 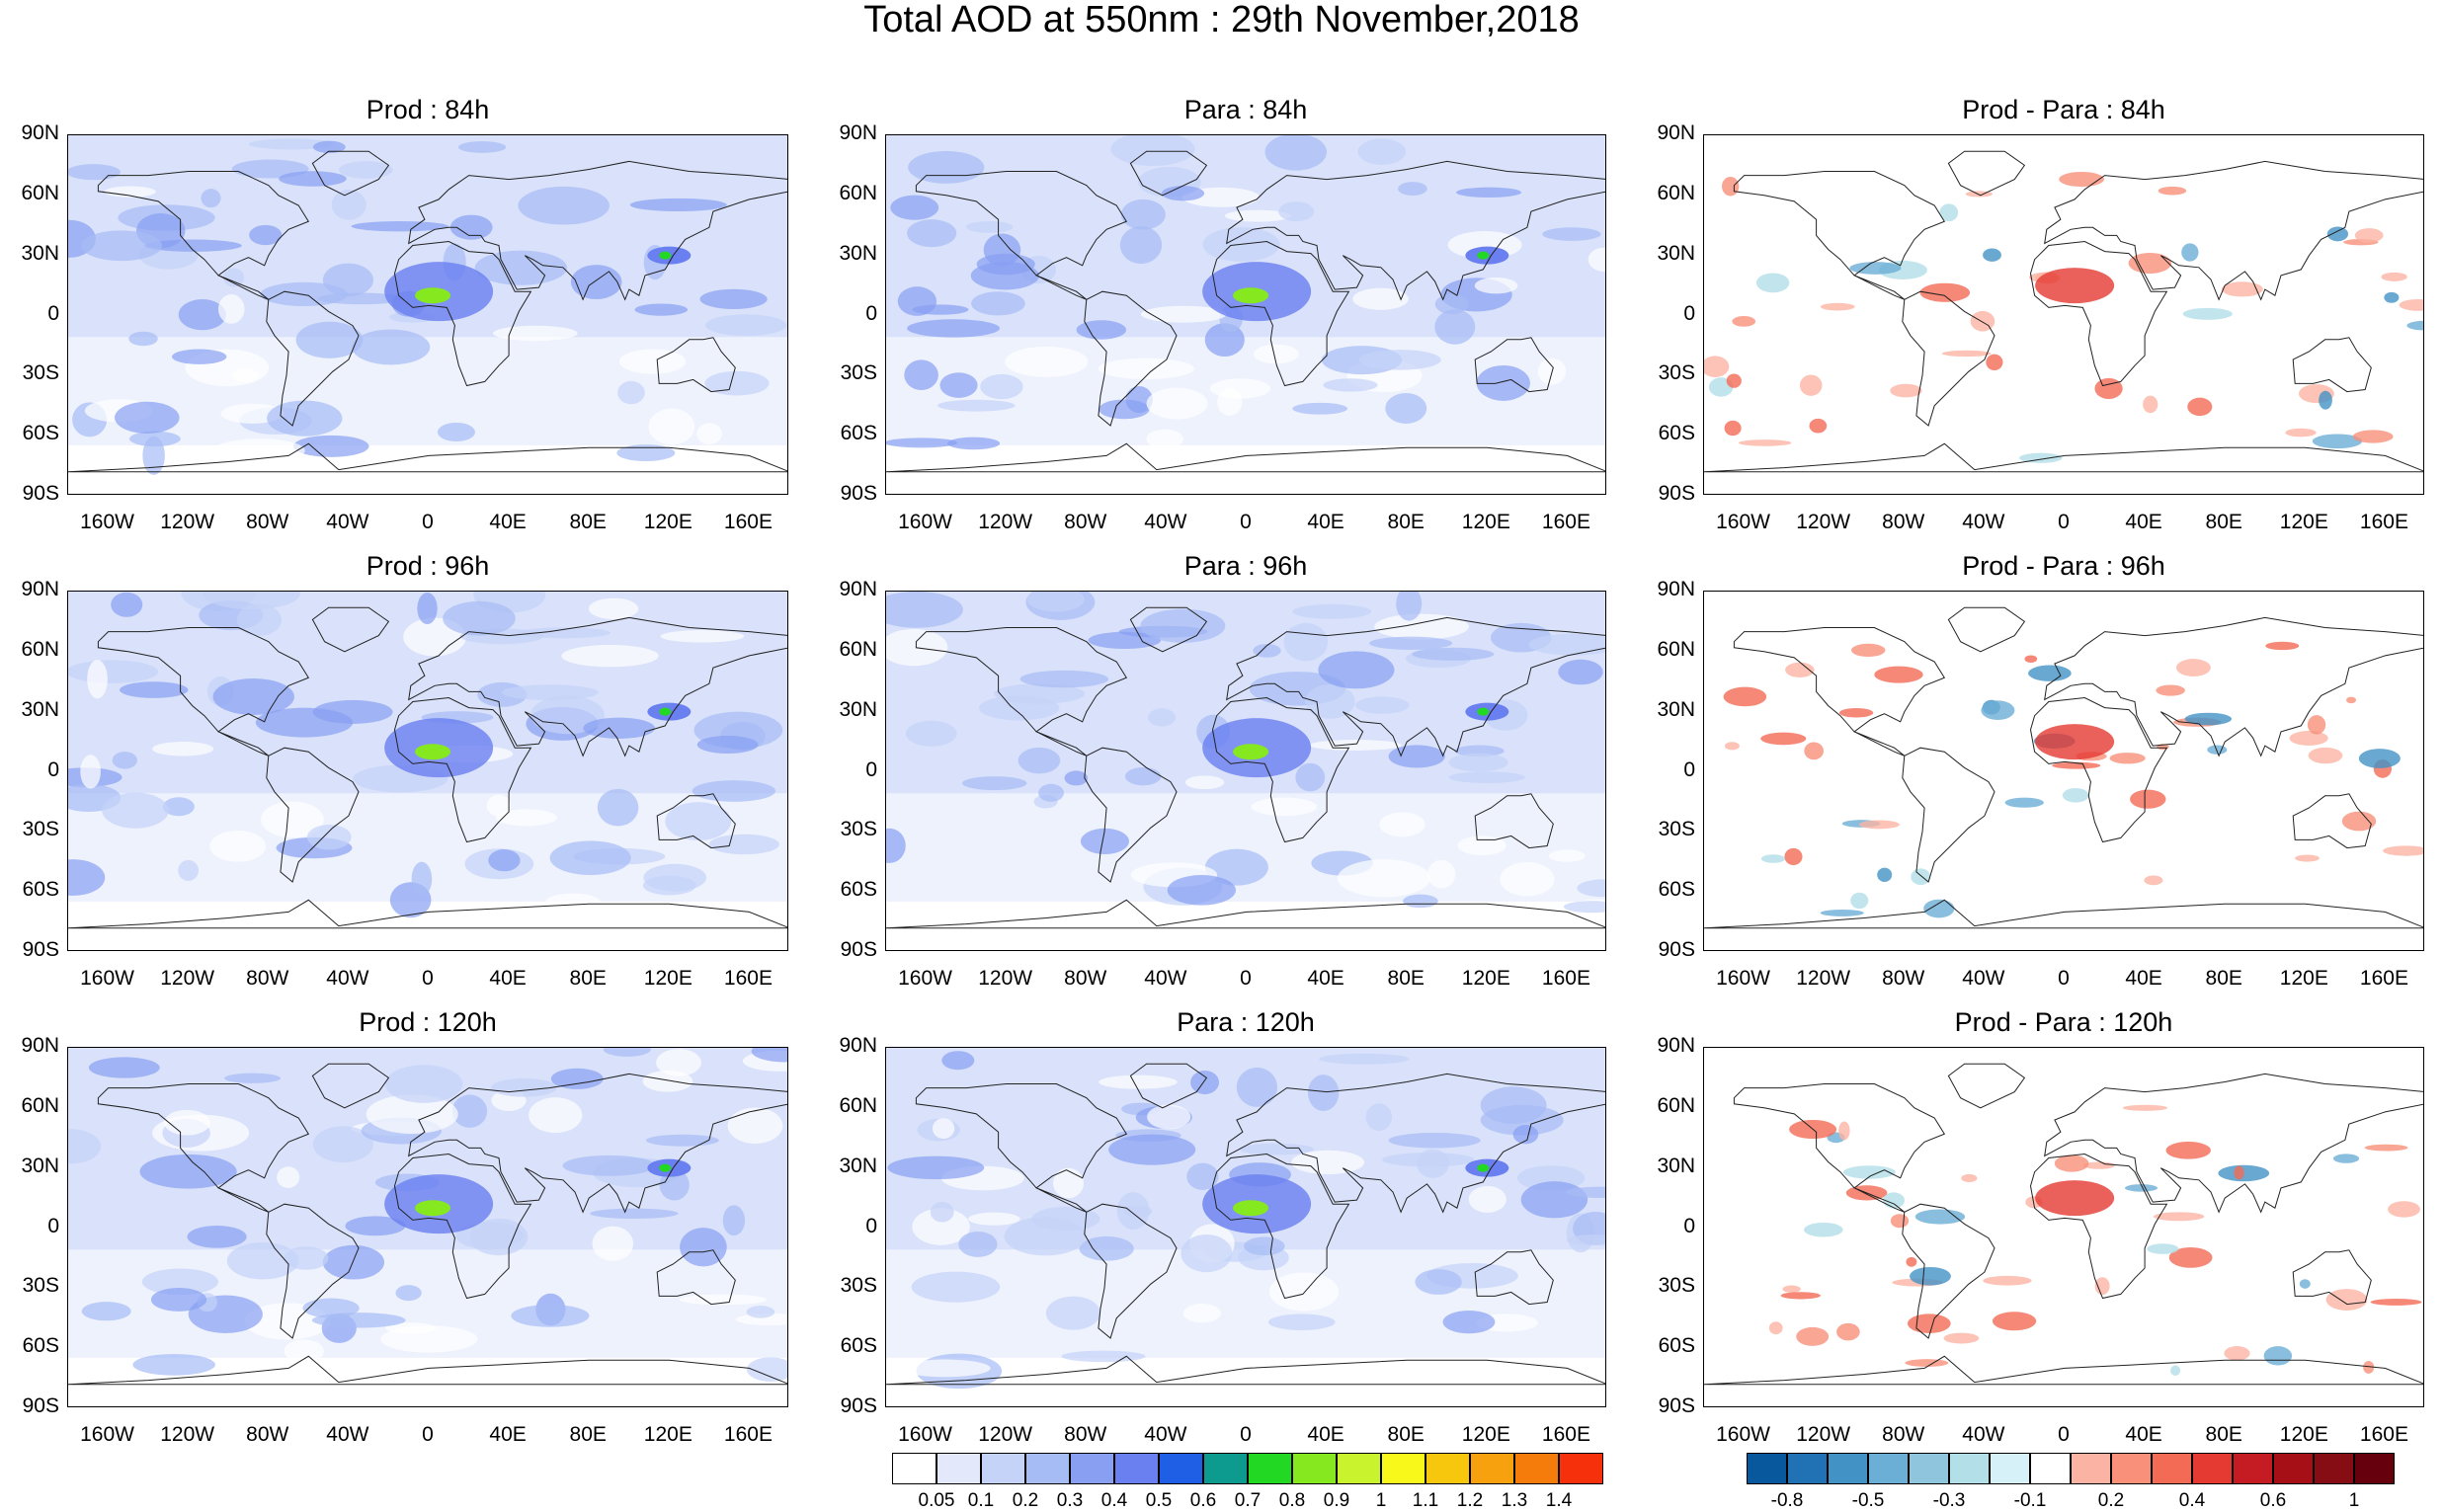 What do you see at coordinates (1336, 1501) in the screenshot?
I see `colorbar-label: 0.9` at bounding box center [1336, 1501].